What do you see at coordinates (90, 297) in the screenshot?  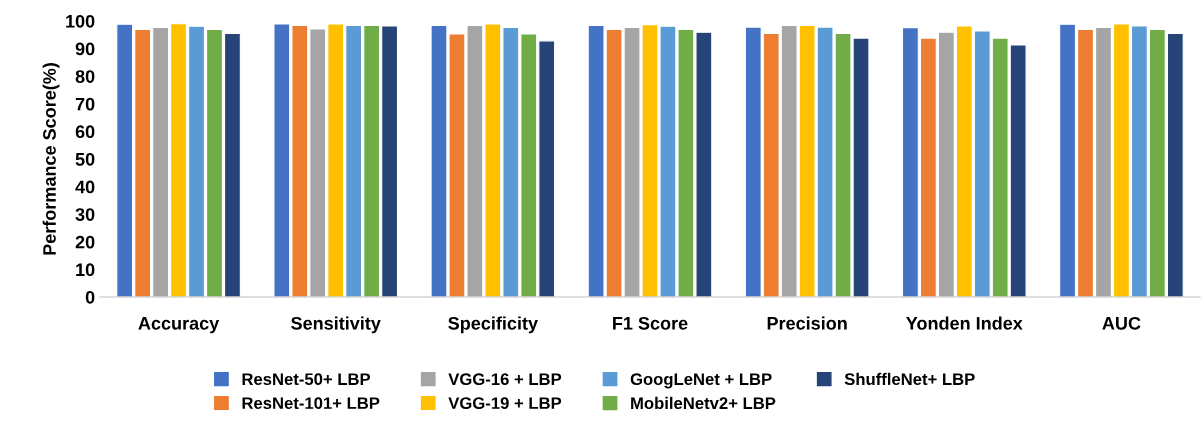 I see `y-tick-label: 0` at bounding box center [90, 297].